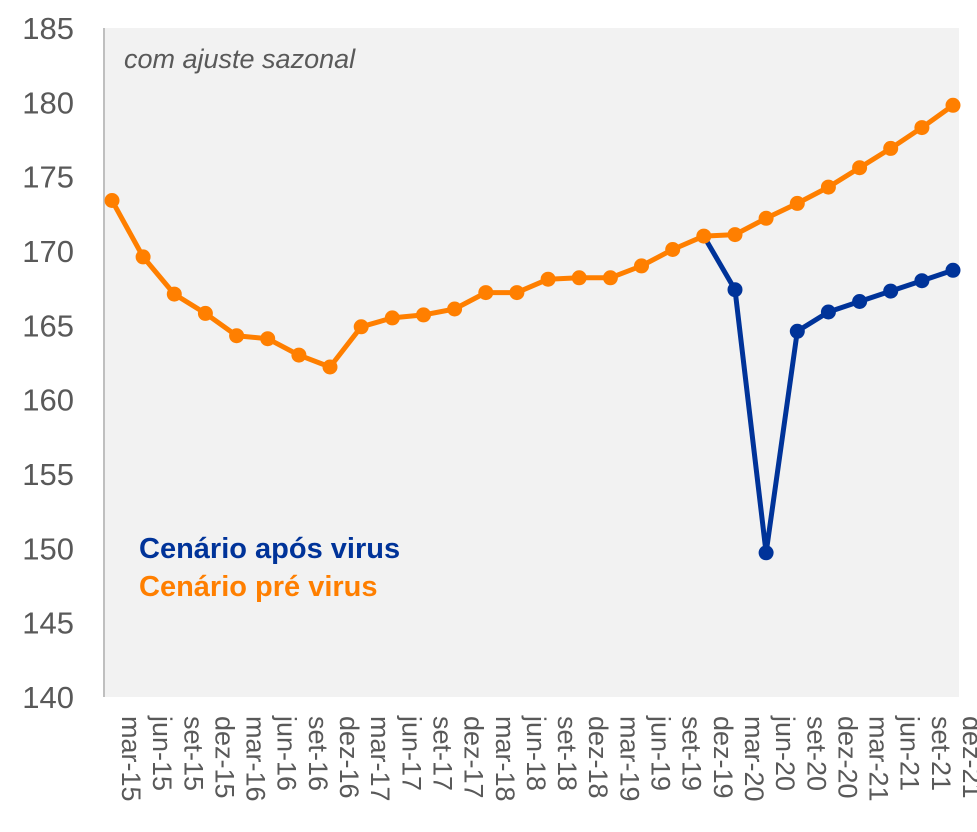 This screenshot has width=977, height=832. What do you see at coordinates (785, 753) in the screenshot?
I see `x-tick-label: jun-20` at bounding box center [785, 753].